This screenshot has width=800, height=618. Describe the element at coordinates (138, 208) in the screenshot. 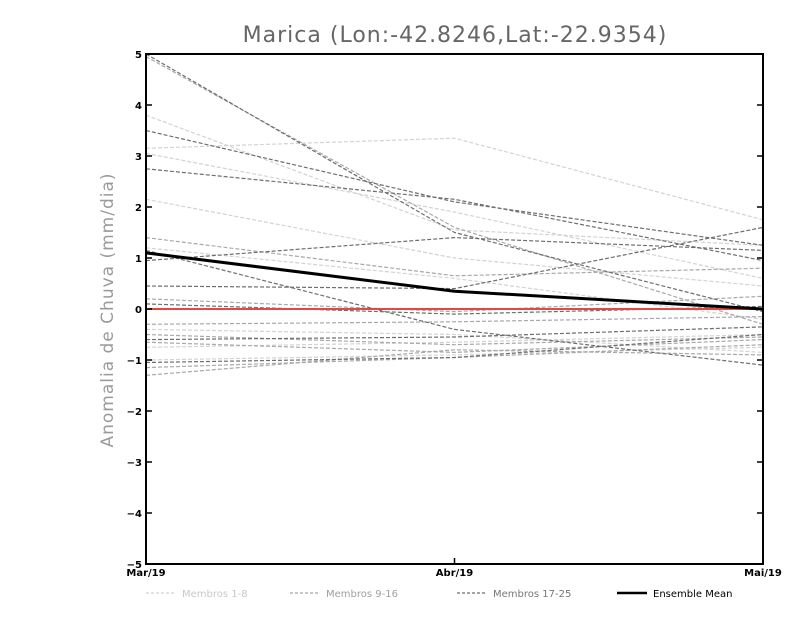

I see `y-tick-label: 2` at that location.